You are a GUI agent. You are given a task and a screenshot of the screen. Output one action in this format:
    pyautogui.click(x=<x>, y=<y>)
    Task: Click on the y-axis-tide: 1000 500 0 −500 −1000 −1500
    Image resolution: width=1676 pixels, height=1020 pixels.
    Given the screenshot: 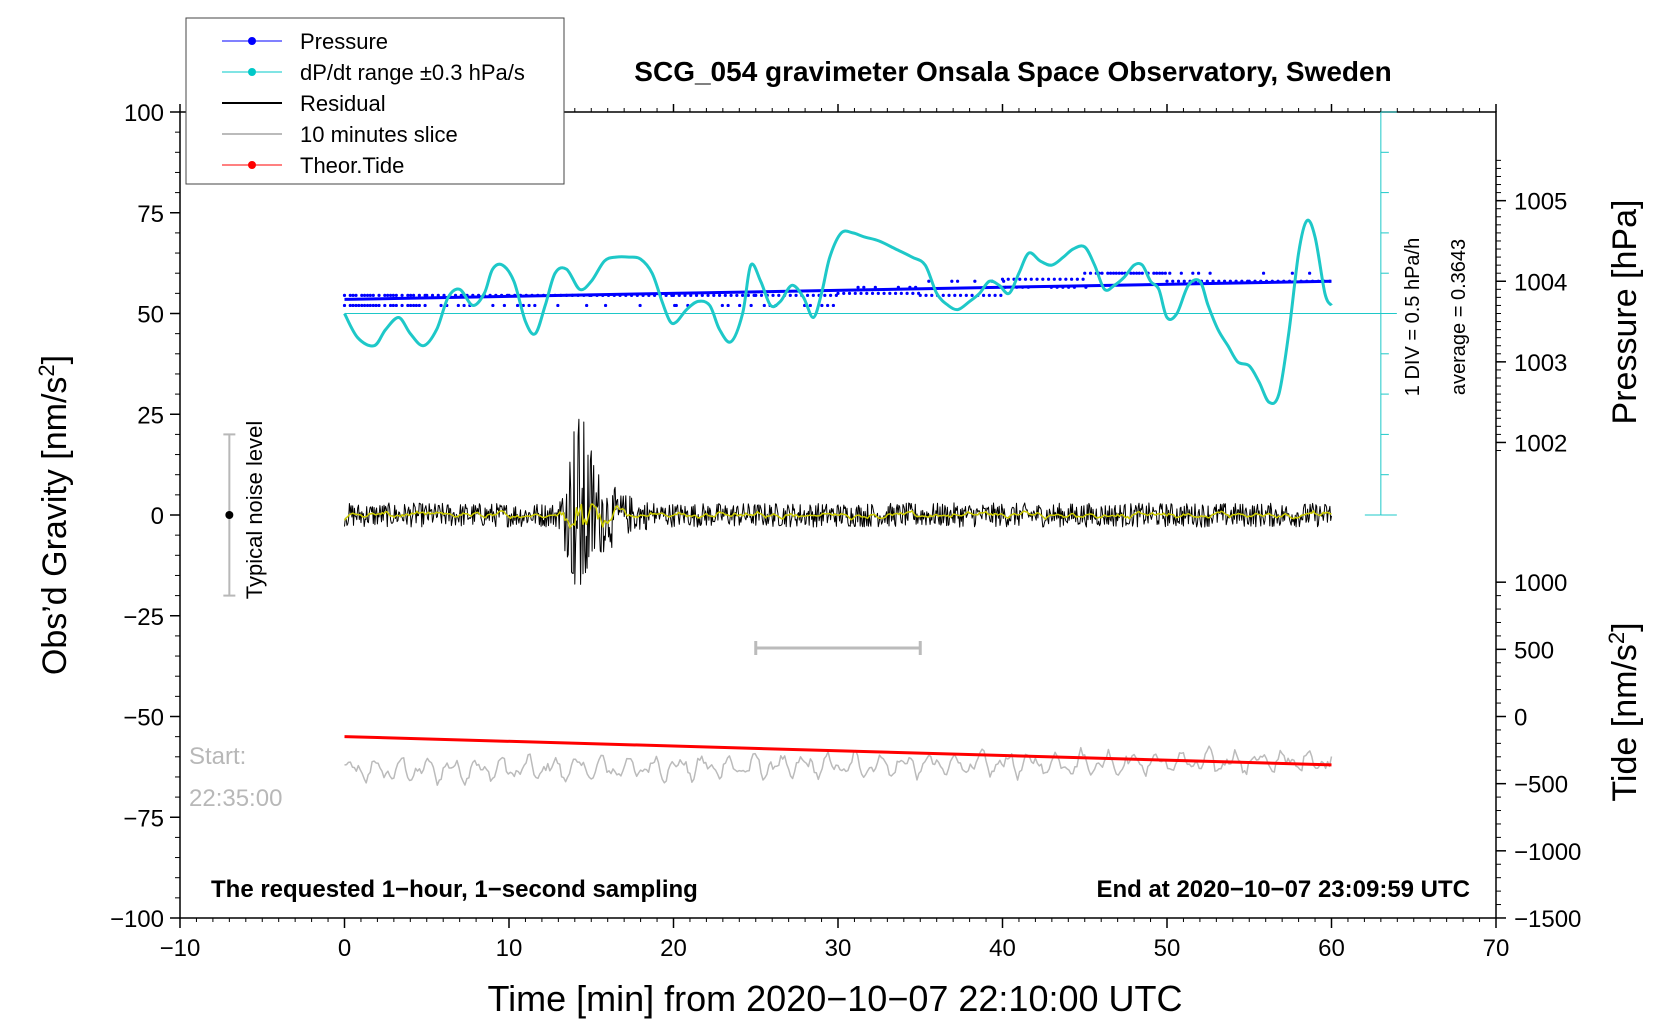 What is the action you would take?
    pyautogui.click(x=1538, y=751)
    